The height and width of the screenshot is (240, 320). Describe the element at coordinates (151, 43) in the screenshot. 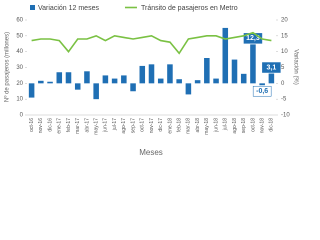

I see `line` at that location.